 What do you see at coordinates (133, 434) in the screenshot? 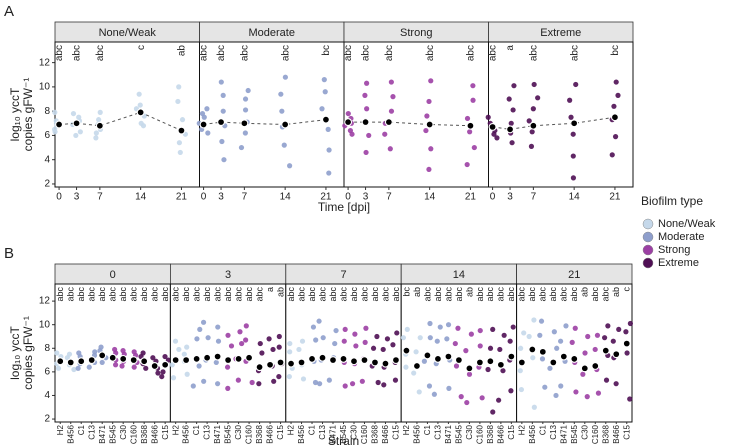
I see `x-tick-label: C160` at bounding box center [133, 434].